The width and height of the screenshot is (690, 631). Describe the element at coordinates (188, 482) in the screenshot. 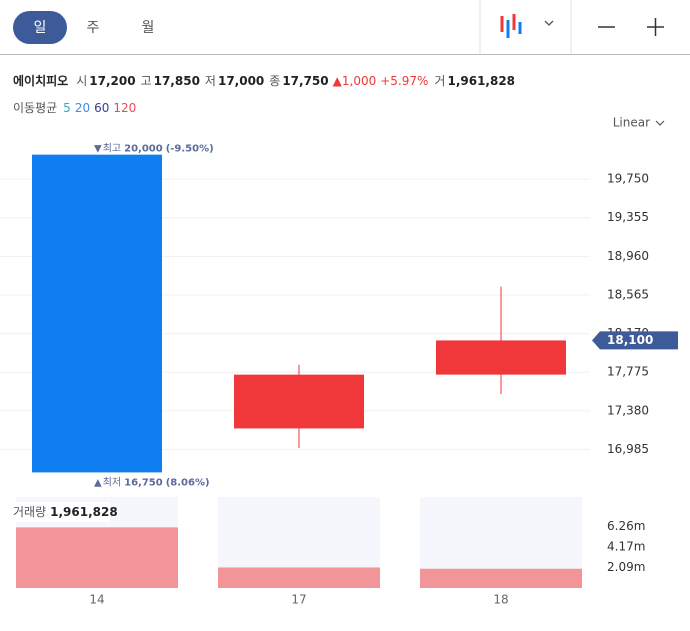

I see `annotation-part: (8.06%)` at that location.